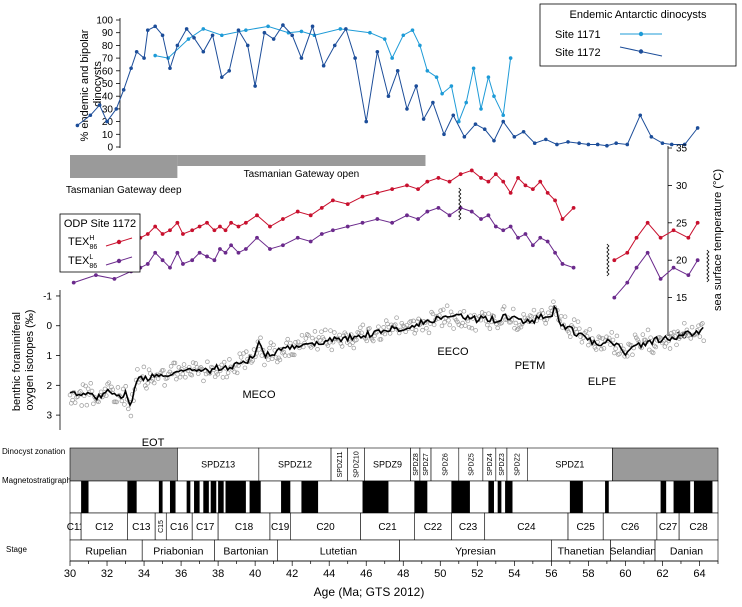  Describe the element at coordinates (569, 465) in the screenshot. I see `dinocyst-zone-label: SPDZ1` at that location.